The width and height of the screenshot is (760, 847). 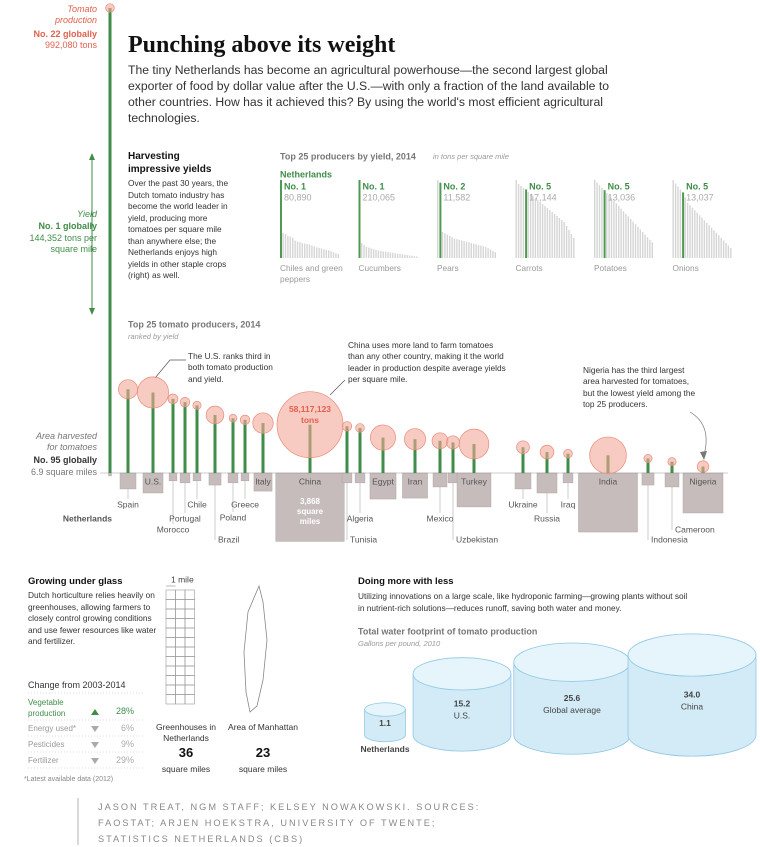 I want to click on callout-leader, so click(x=337, y=387).